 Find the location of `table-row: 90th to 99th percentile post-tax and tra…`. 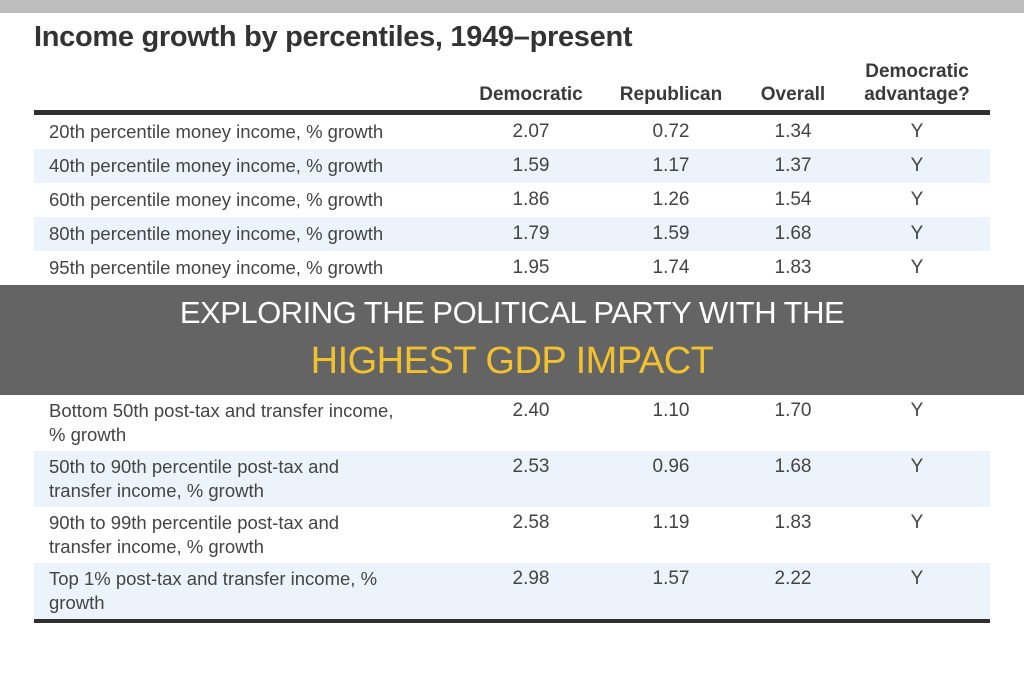

table-row: 90th to 99th percentile post-tax and tra… is located at coordinates (512, 535).